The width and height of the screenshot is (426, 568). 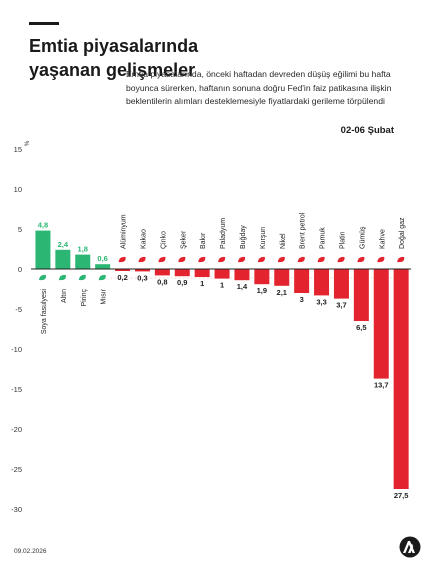 I want to click on silver-icon, so click(x=361, y=259).